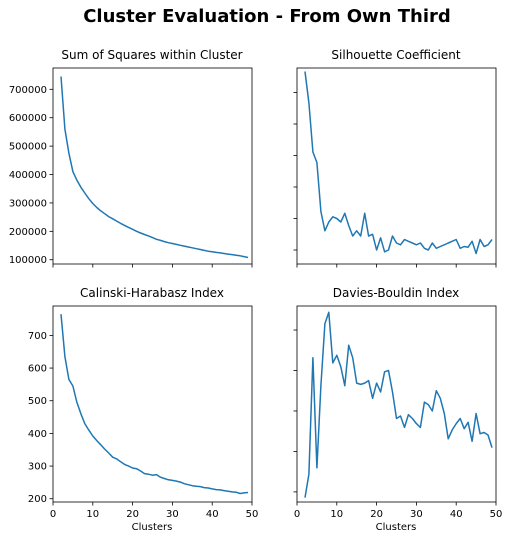  What do you see at coordinates (28, 260) in the screenshot?
I see `y-tick-label: 100000` at bounding box center [28, 260].